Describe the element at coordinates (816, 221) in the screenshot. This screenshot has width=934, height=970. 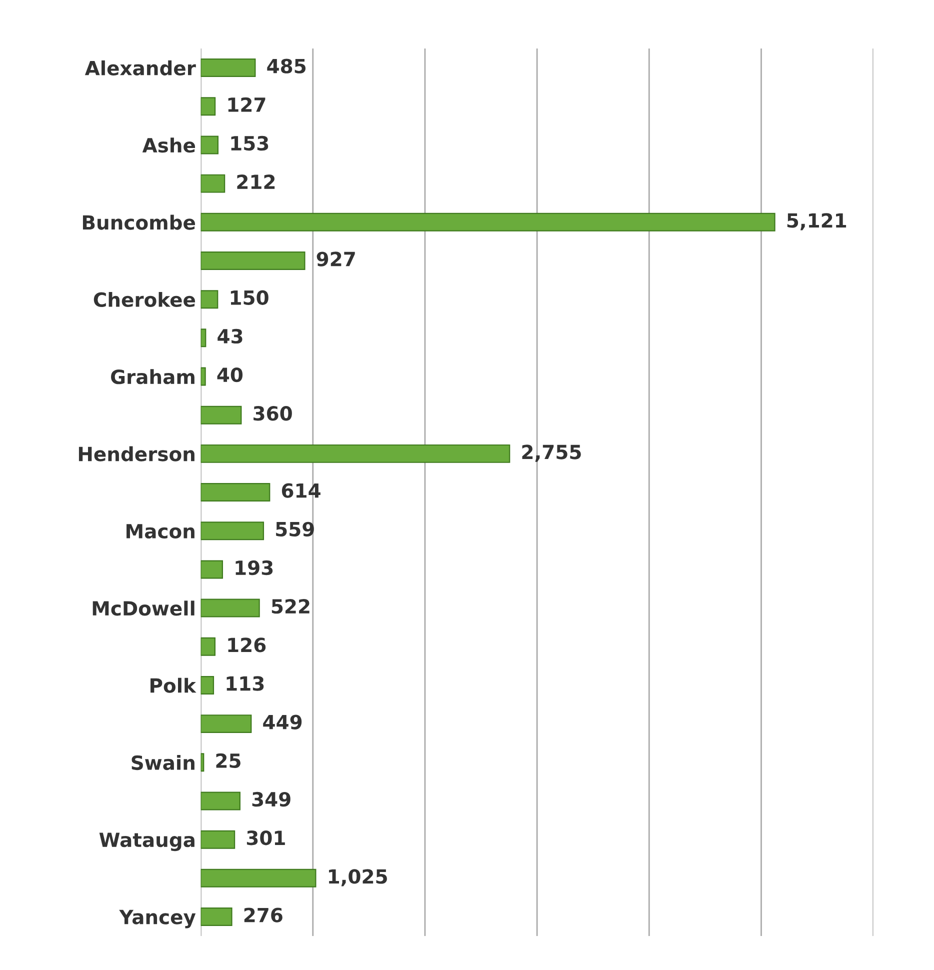
I see `data-label: 5,121` at that location.